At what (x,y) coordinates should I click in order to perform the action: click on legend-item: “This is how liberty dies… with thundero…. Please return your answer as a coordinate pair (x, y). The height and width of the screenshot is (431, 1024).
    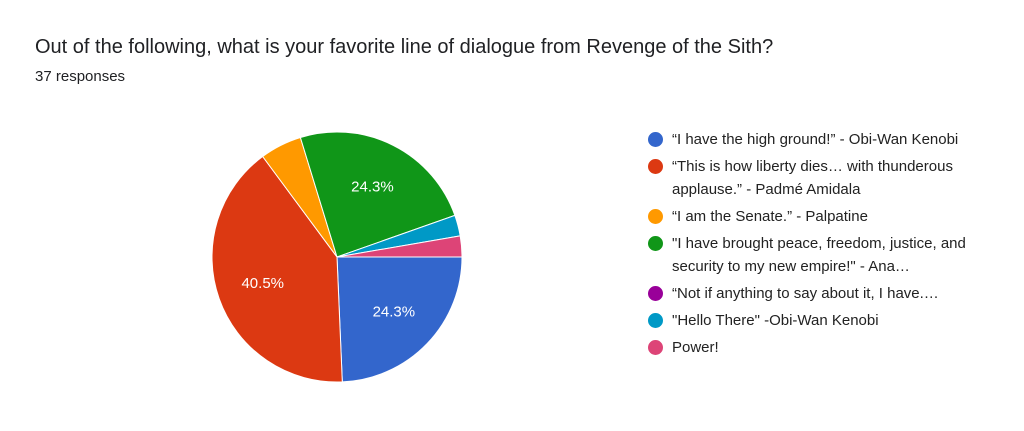
    Looking at the image, I should click on (817, 178).